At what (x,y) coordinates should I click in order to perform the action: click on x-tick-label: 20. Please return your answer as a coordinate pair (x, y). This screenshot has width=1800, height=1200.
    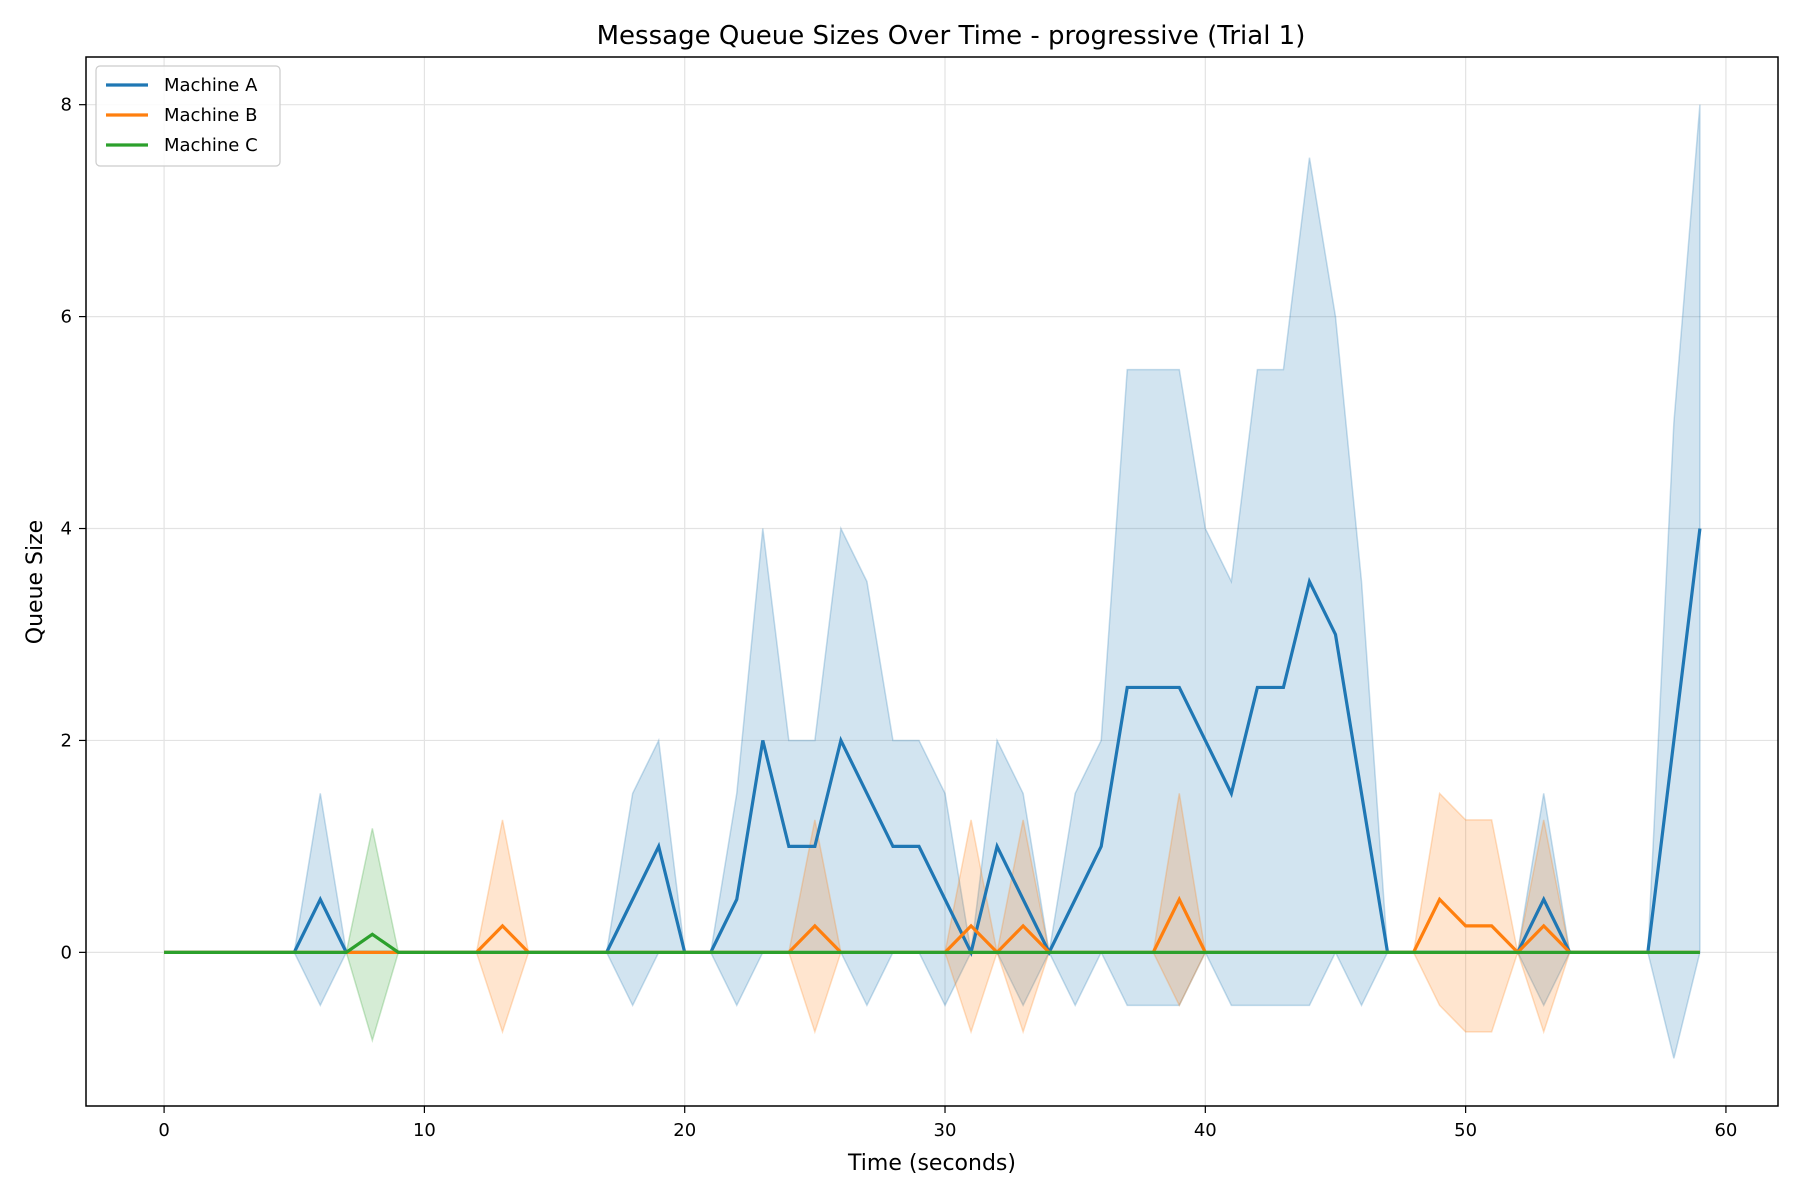
    Looking at the image, I should click on (684, 1130).